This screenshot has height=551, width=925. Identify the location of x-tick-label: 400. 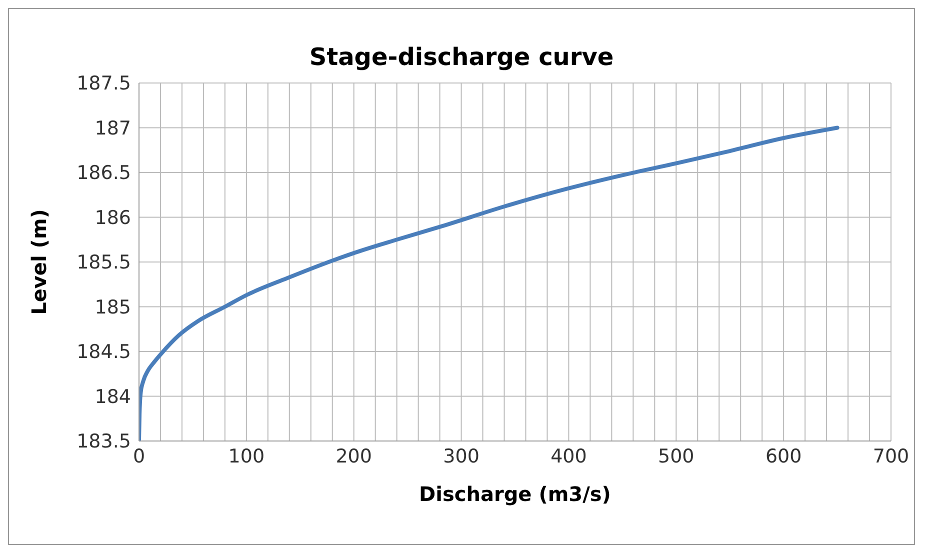
(568, 456).